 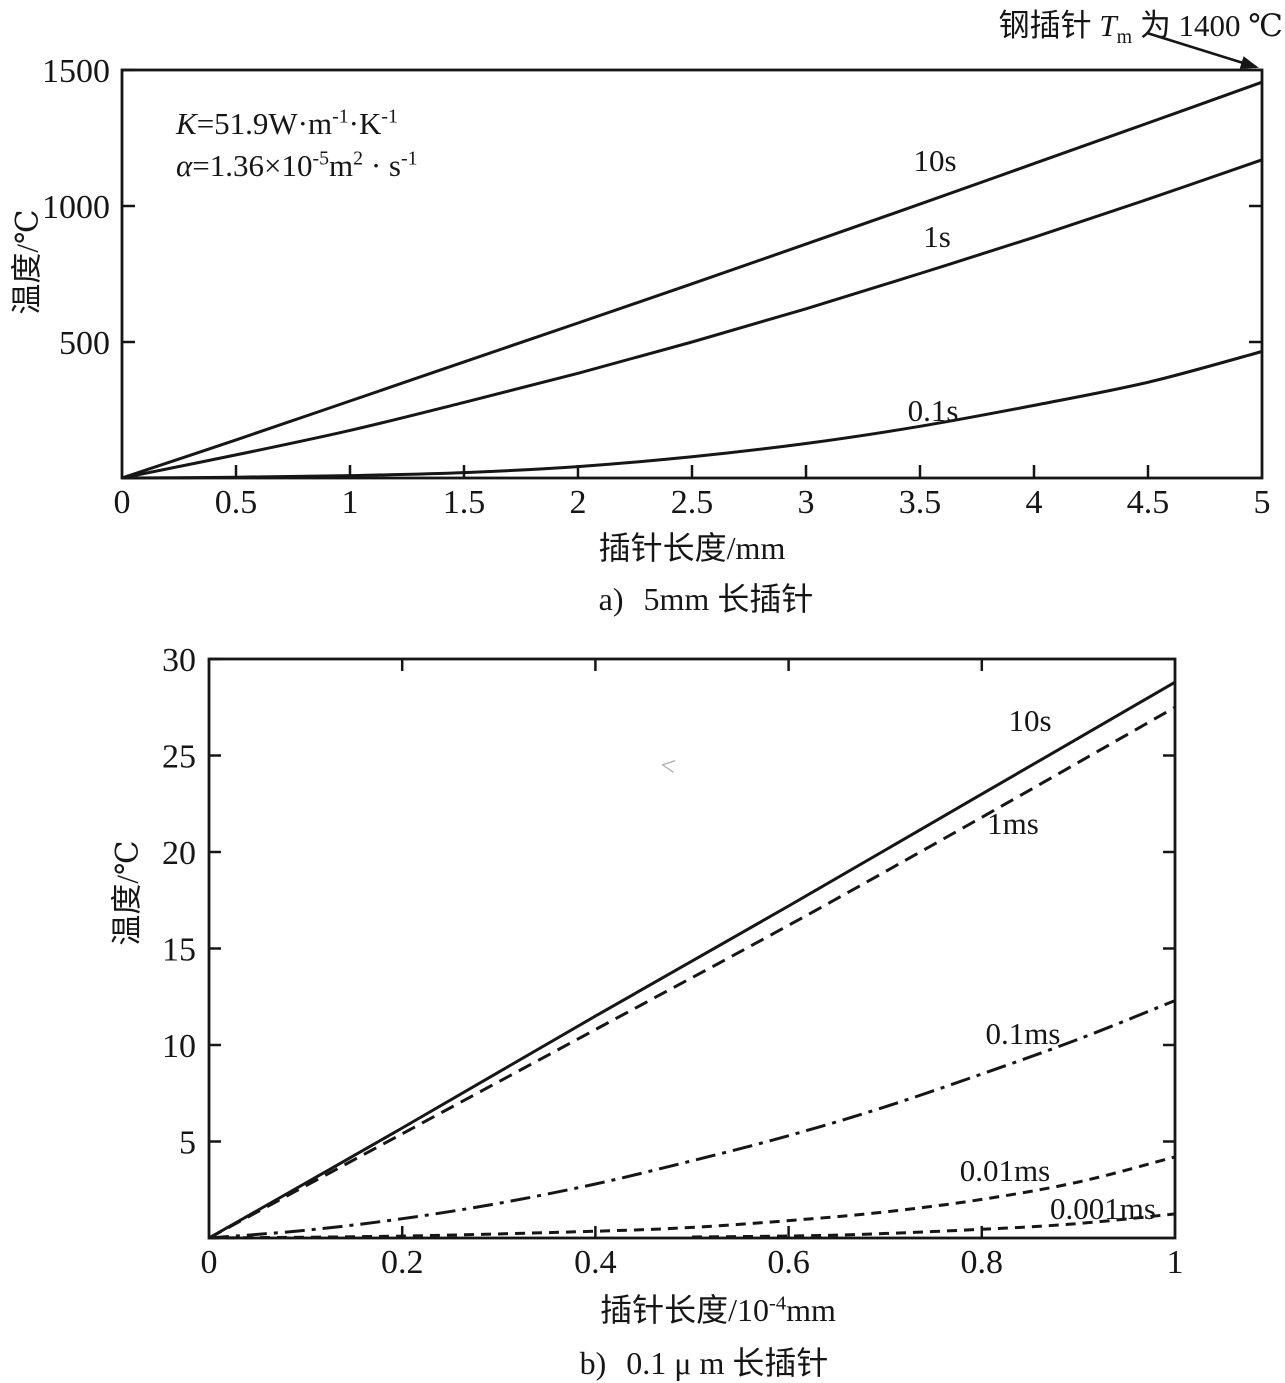 What do you see at coordinates (692, 548) in the screenshot?
I see `chart-a-x-axis-title: 插针长度/mm` at bounding box center [692, 548].